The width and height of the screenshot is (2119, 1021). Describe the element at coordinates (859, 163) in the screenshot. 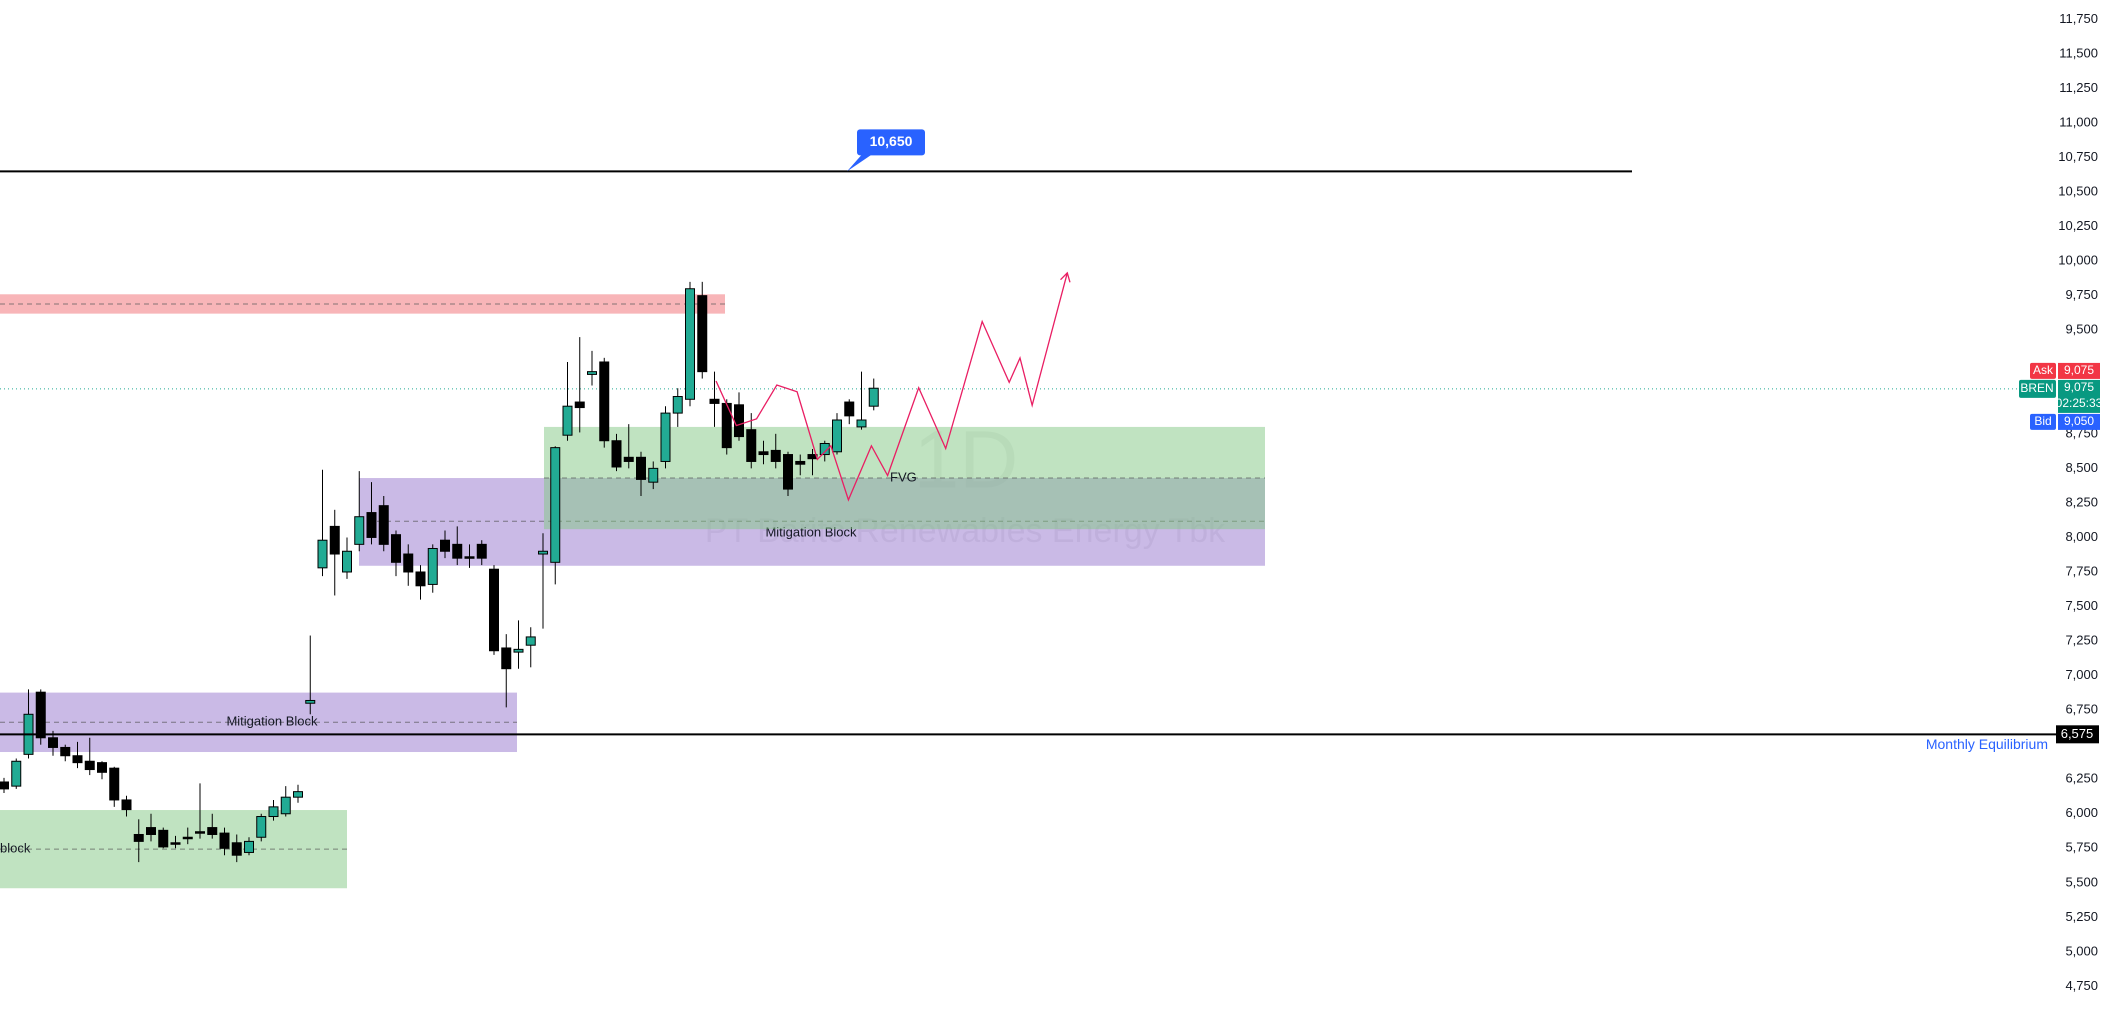

I see `target-pointer` at that location.